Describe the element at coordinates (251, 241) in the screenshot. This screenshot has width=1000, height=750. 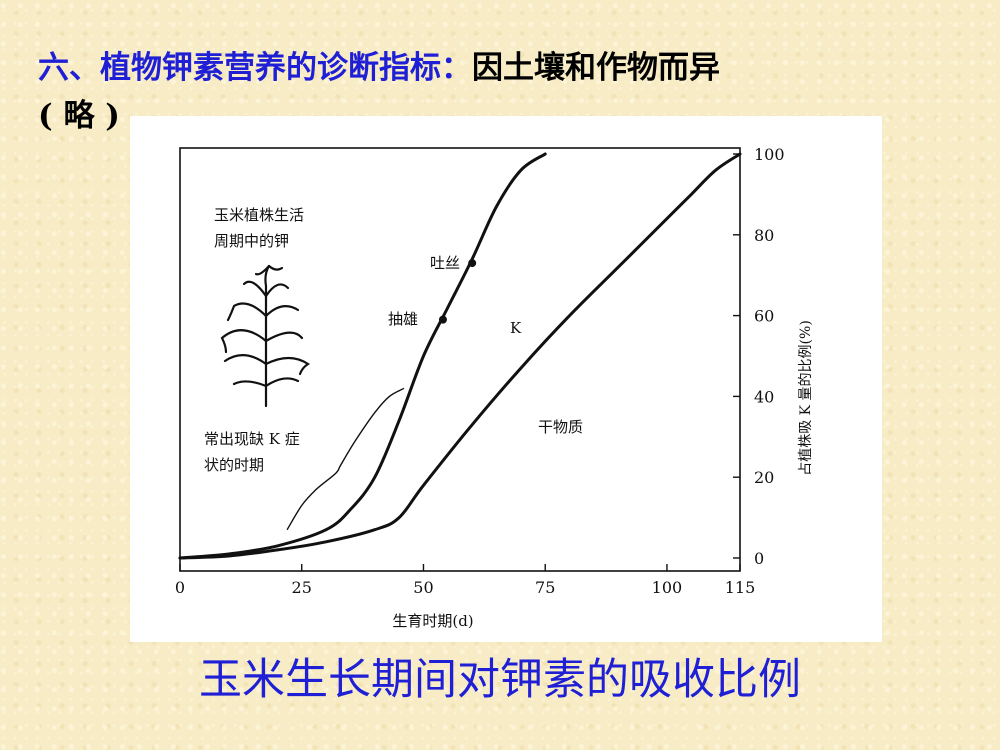
I see `chart-title-line-2: 周期中的钾` at that location.